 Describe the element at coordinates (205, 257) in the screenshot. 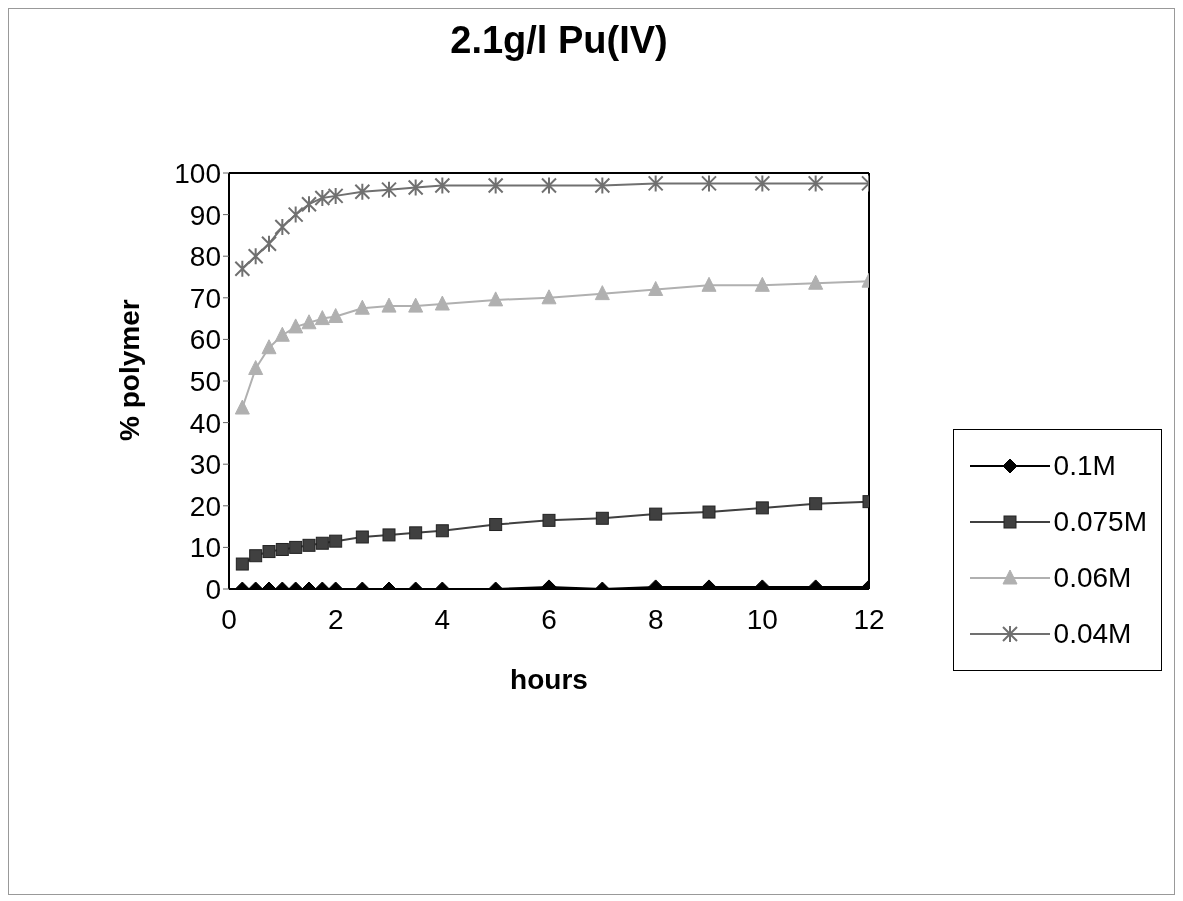

I see `y-tick-label: 80` at that location.